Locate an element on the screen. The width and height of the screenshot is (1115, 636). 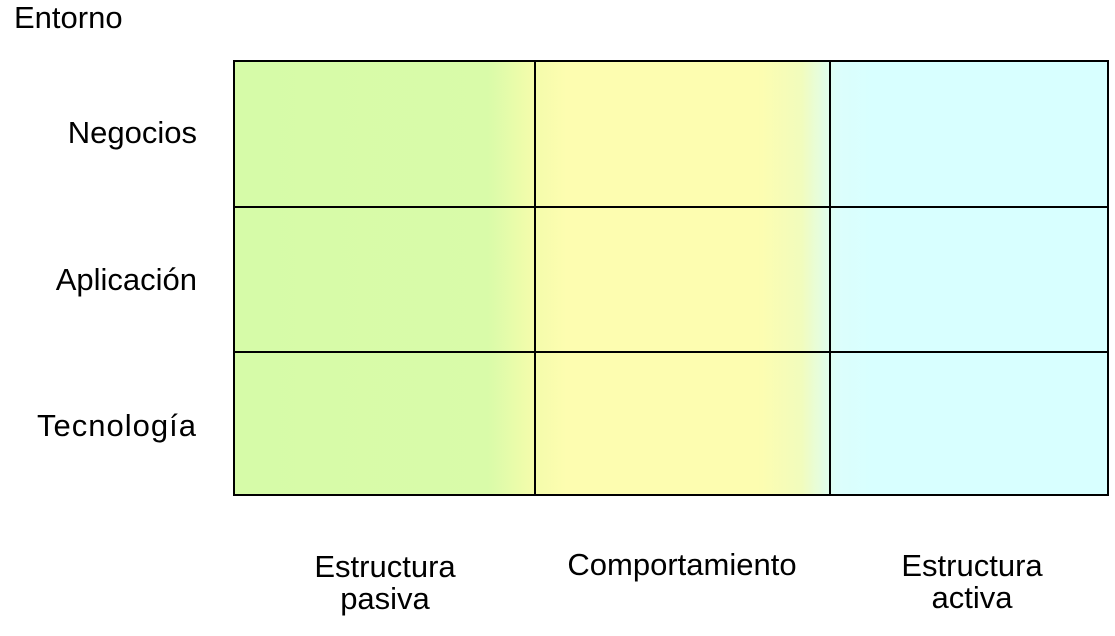
column-label-line: Comportamiento is located at coordinates (682, 564).